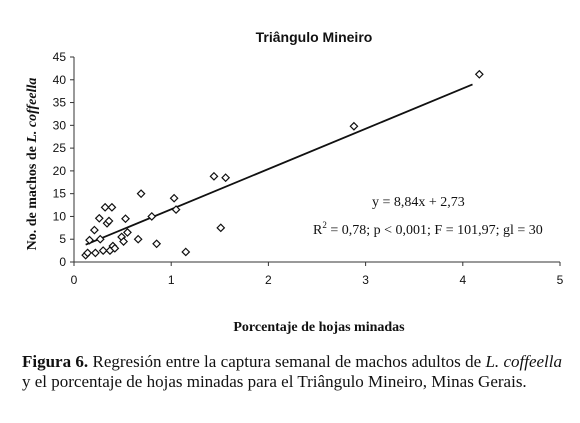 The width and height of the screenshot is (580, 423). Describe the element at coordinates (74, 280) in the screenshot. I see `x-tick-label: 0` at that location.